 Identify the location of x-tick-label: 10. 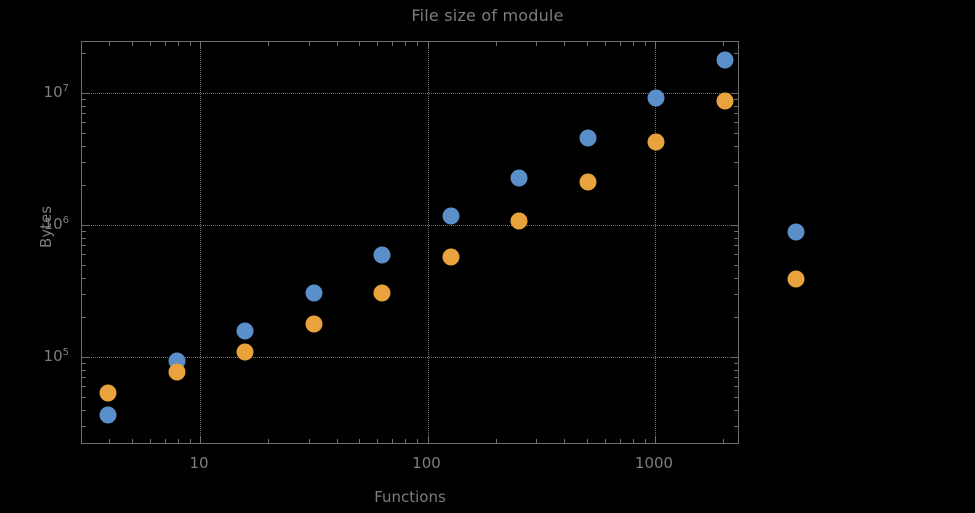
(199, 463).